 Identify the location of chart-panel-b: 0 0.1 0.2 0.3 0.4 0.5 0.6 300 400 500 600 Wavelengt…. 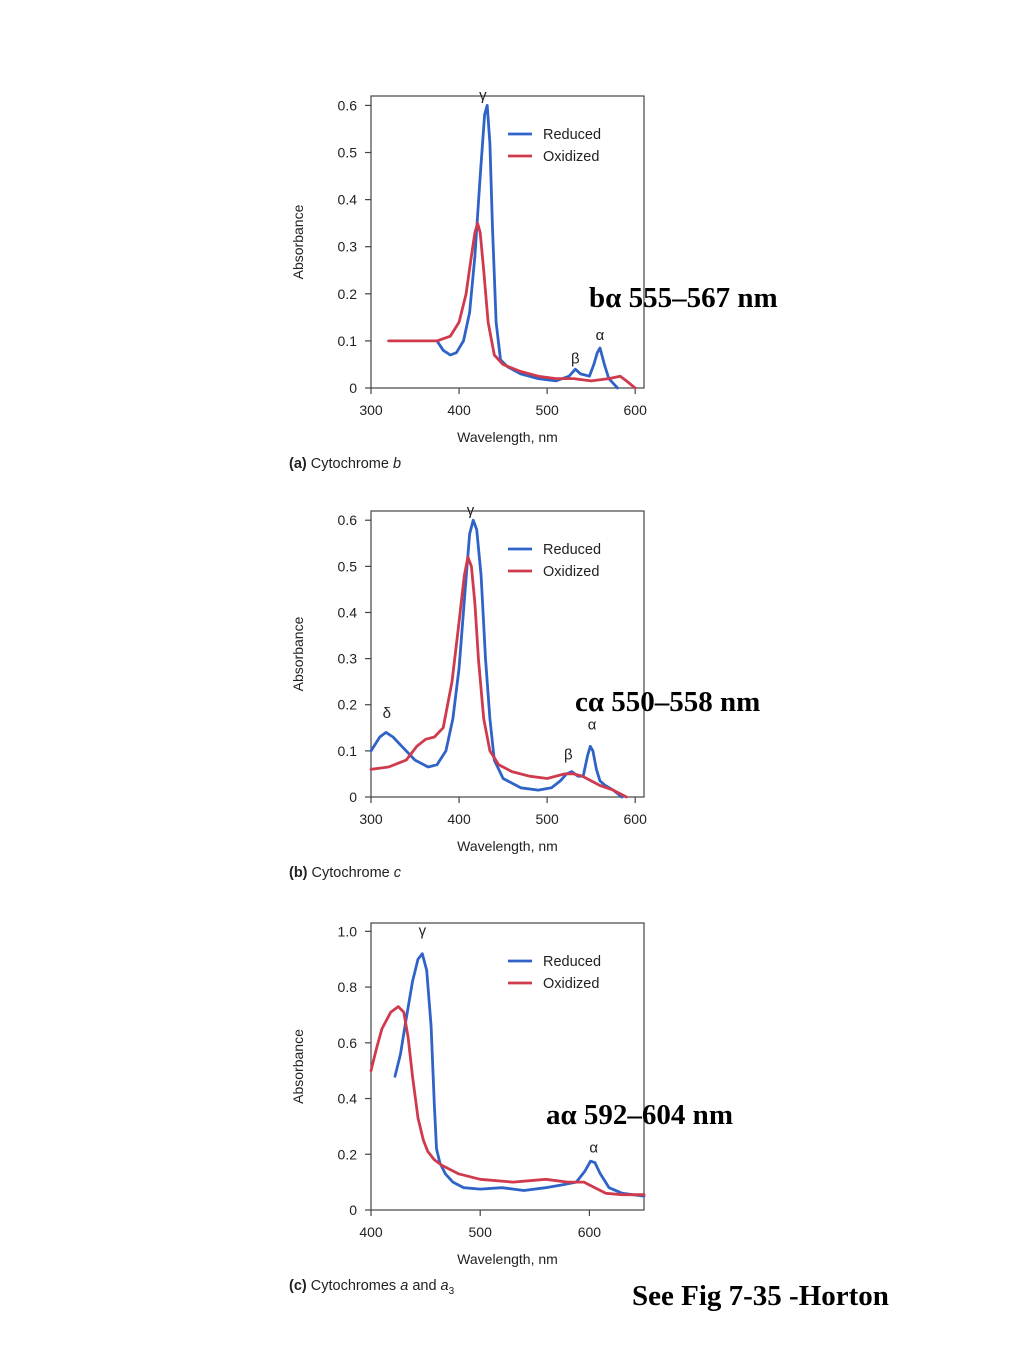
(468, 691).